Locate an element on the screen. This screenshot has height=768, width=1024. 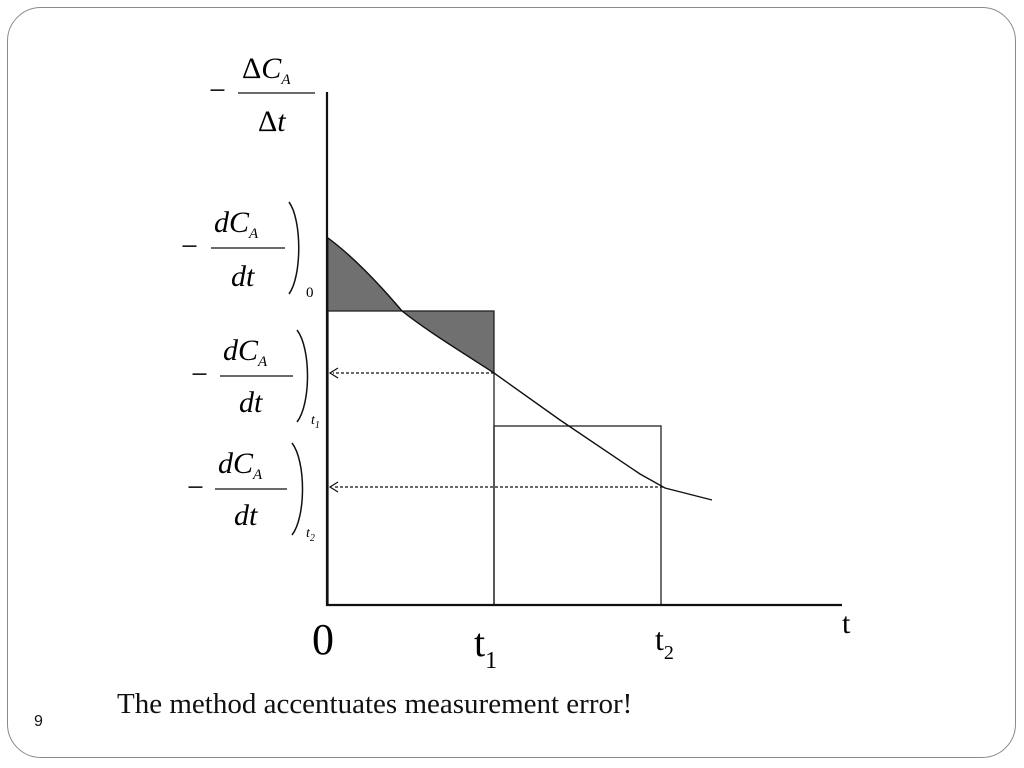
x-tick-origin: 0 is located at coordinates (323, 639).